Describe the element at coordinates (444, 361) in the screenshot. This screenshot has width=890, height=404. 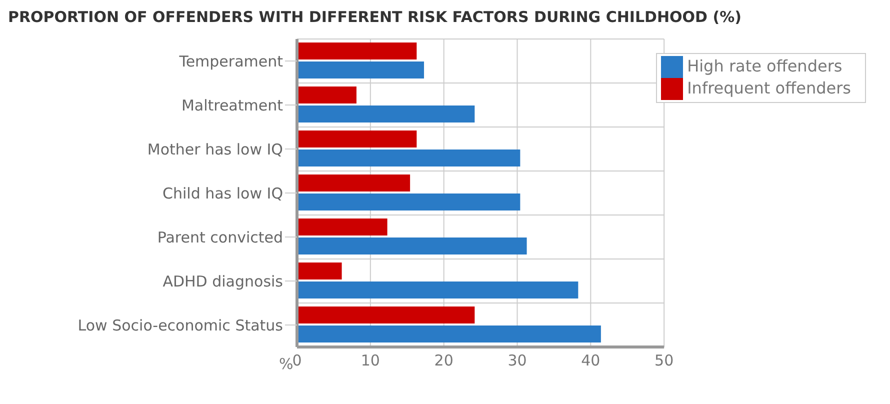
I see `x-tick-label: 20` at that location.